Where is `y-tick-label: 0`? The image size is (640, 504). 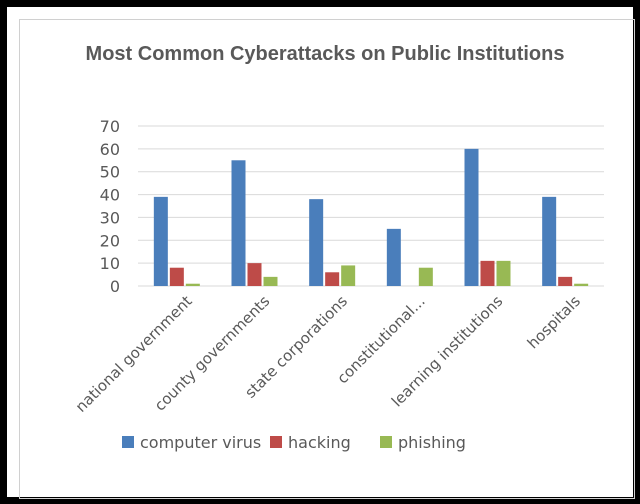
y-tick-label: 0 is located at coordinates (115, 286).